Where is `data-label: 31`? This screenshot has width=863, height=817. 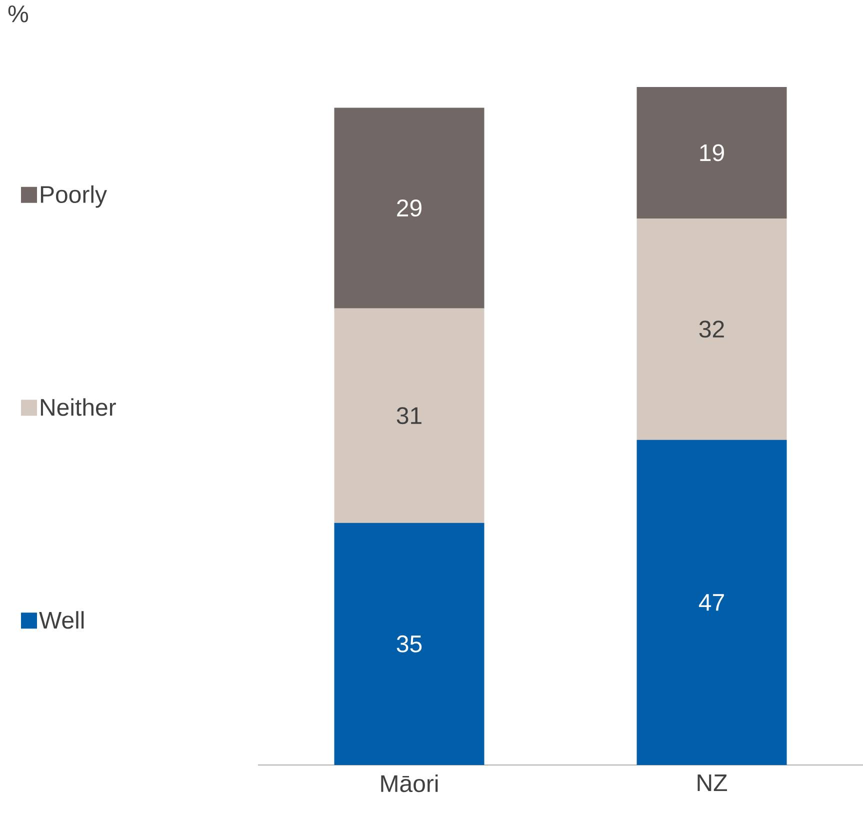
data-label: 31 is located at coordinates (409, 415).